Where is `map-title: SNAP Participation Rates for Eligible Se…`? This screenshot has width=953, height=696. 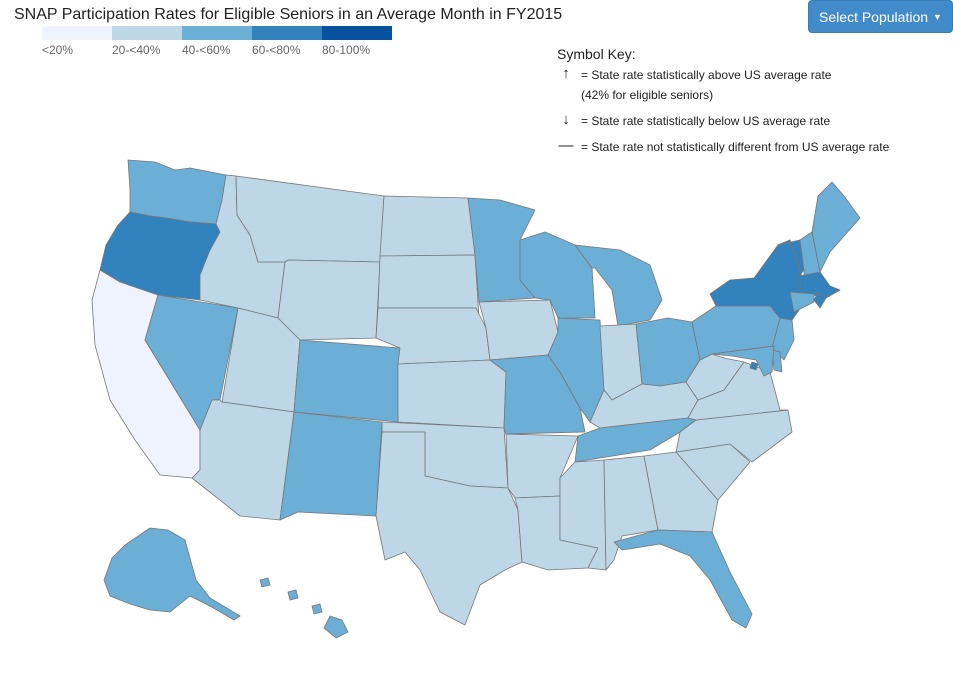
map-title: SNAP Participation Rates for Eligible Se… is located at coordinates (288, 14).